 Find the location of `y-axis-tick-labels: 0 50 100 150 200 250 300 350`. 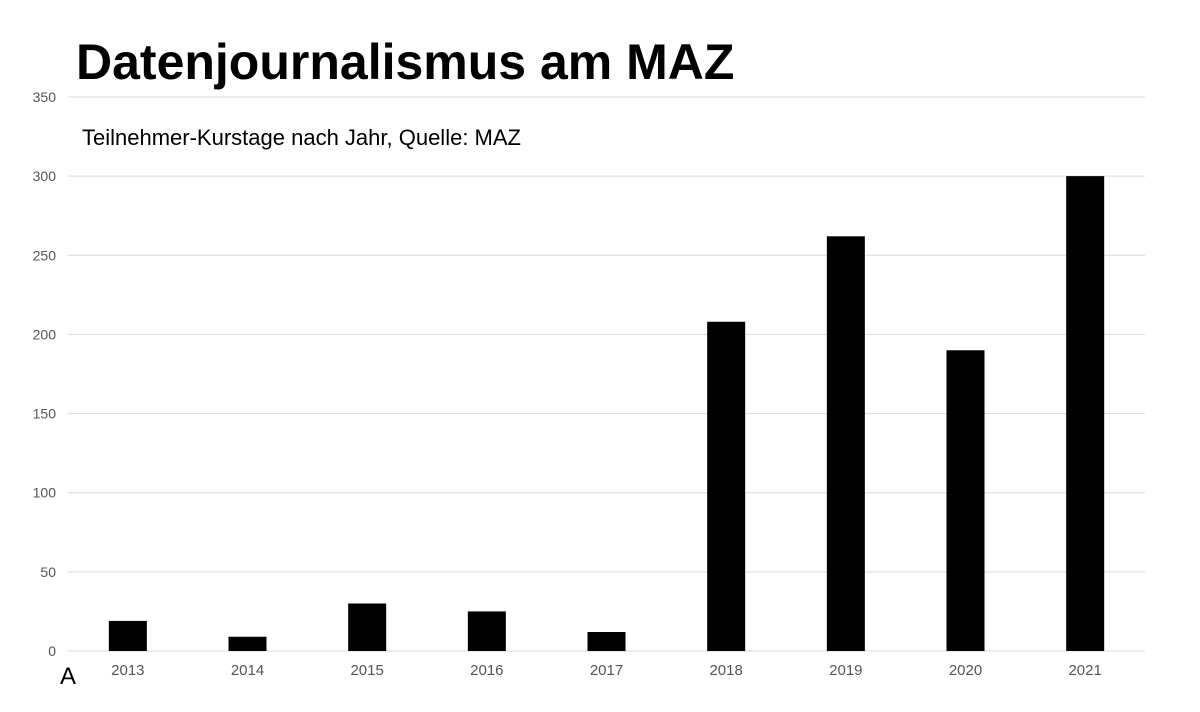

y-axis-tick-labels: 0 50 100 150 200 250 300 350 is located at coordinates (45, 374).